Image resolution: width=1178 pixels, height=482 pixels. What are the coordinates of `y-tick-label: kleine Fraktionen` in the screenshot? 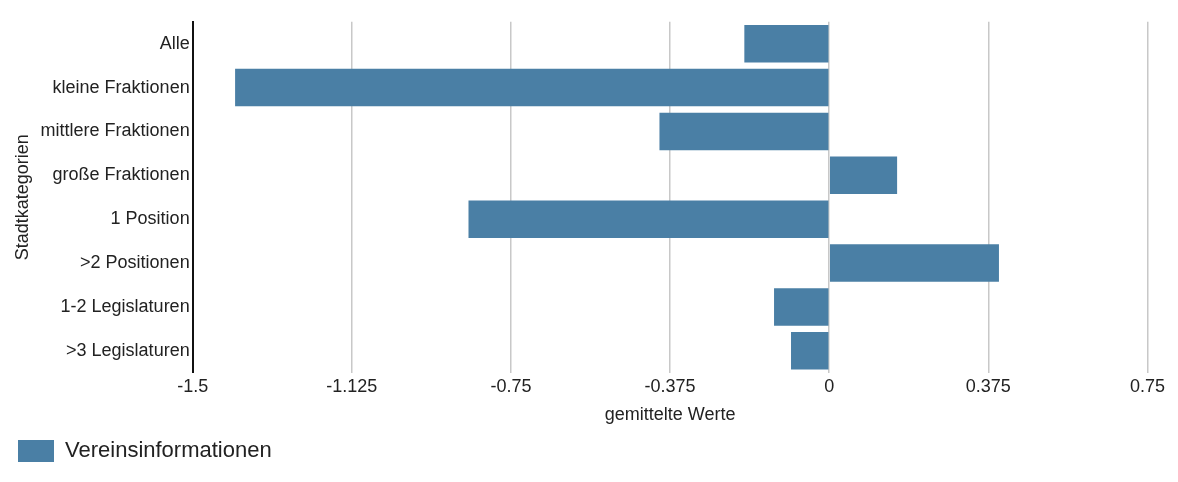 It's located at (121, 86).